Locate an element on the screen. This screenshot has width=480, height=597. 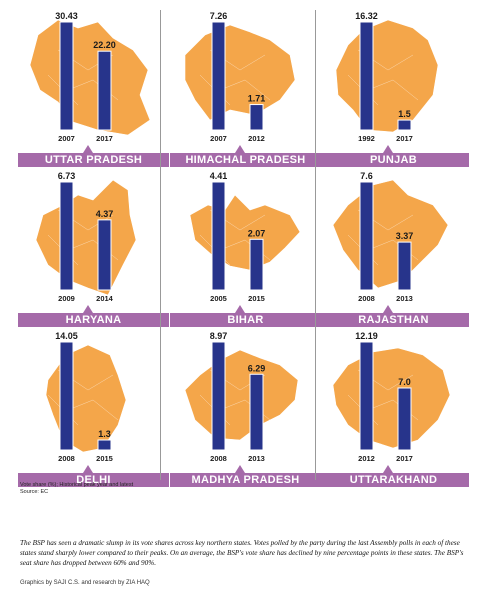
state-panel: 7.6 2008 3.37 2013 RAJASTHAN is located at coordinates (393, 250).